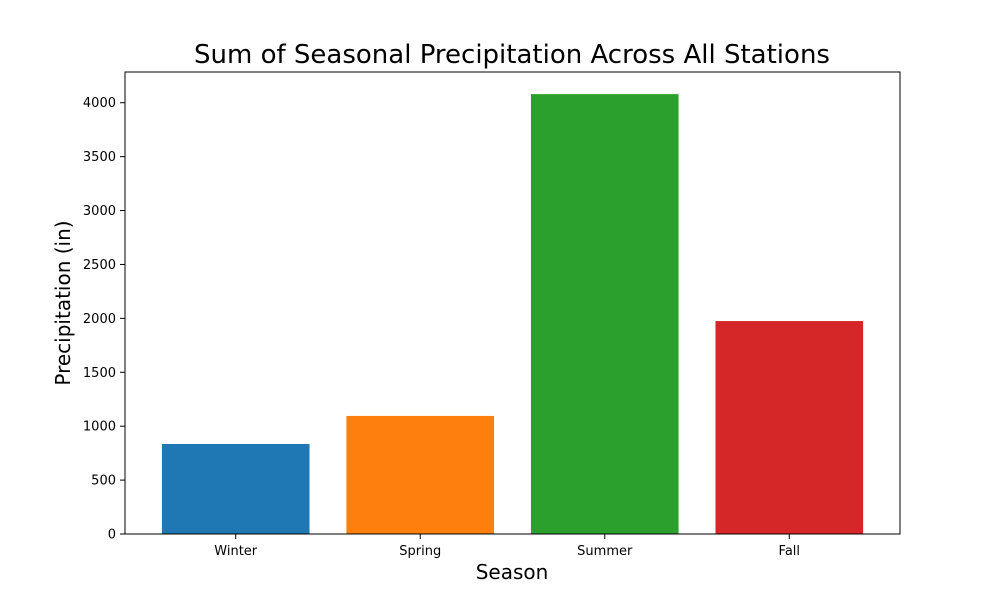  Describe the element at coordinates (103, 481) in the screenshot. I see `y-tick-label: 500` at that location.